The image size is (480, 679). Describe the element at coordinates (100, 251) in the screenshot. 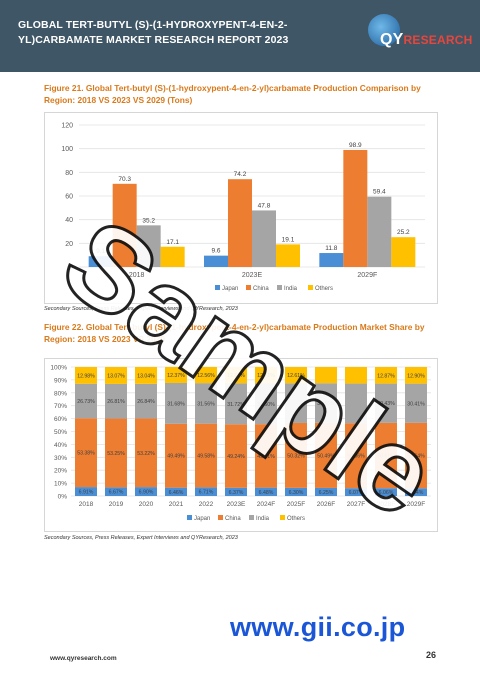

I see `data-label: 9.1` at that location.